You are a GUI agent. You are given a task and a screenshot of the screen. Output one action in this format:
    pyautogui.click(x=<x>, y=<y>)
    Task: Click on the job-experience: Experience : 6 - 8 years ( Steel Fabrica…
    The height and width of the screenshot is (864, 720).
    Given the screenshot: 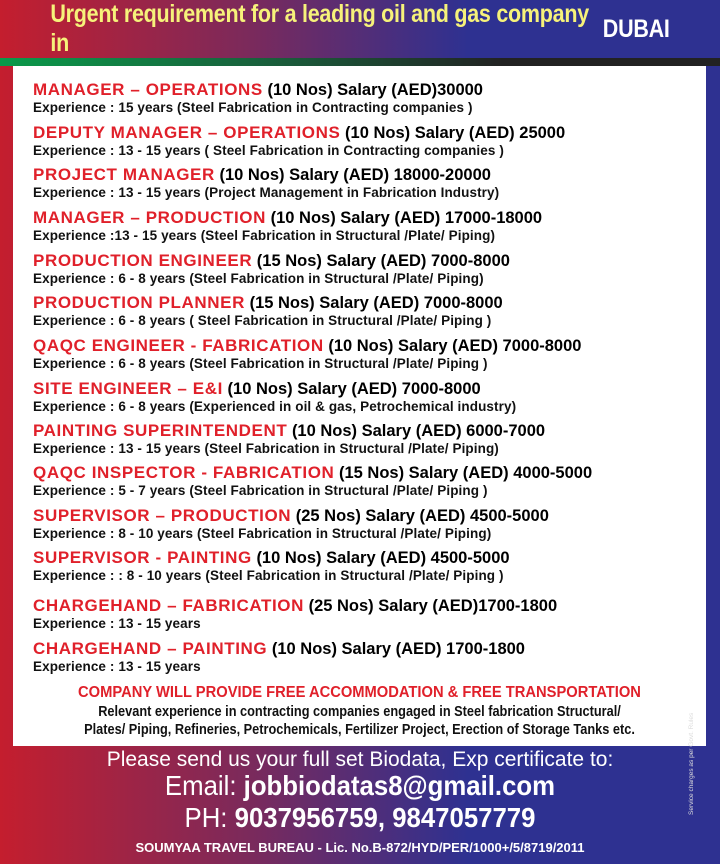 What is the action you would take?
    pyautogui.click(x=262, y=320)
    